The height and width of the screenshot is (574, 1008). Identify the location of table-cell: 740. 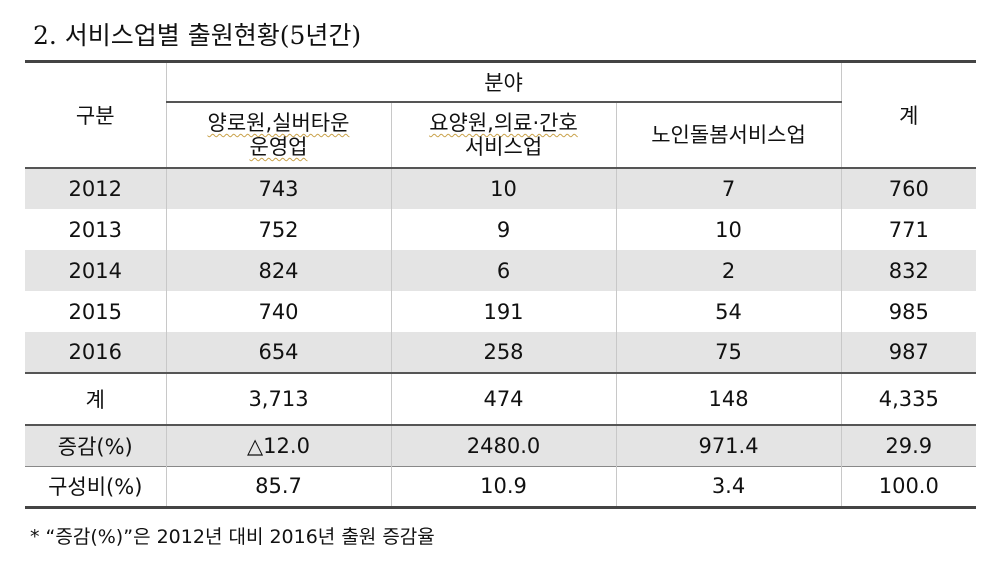
(278, 311).